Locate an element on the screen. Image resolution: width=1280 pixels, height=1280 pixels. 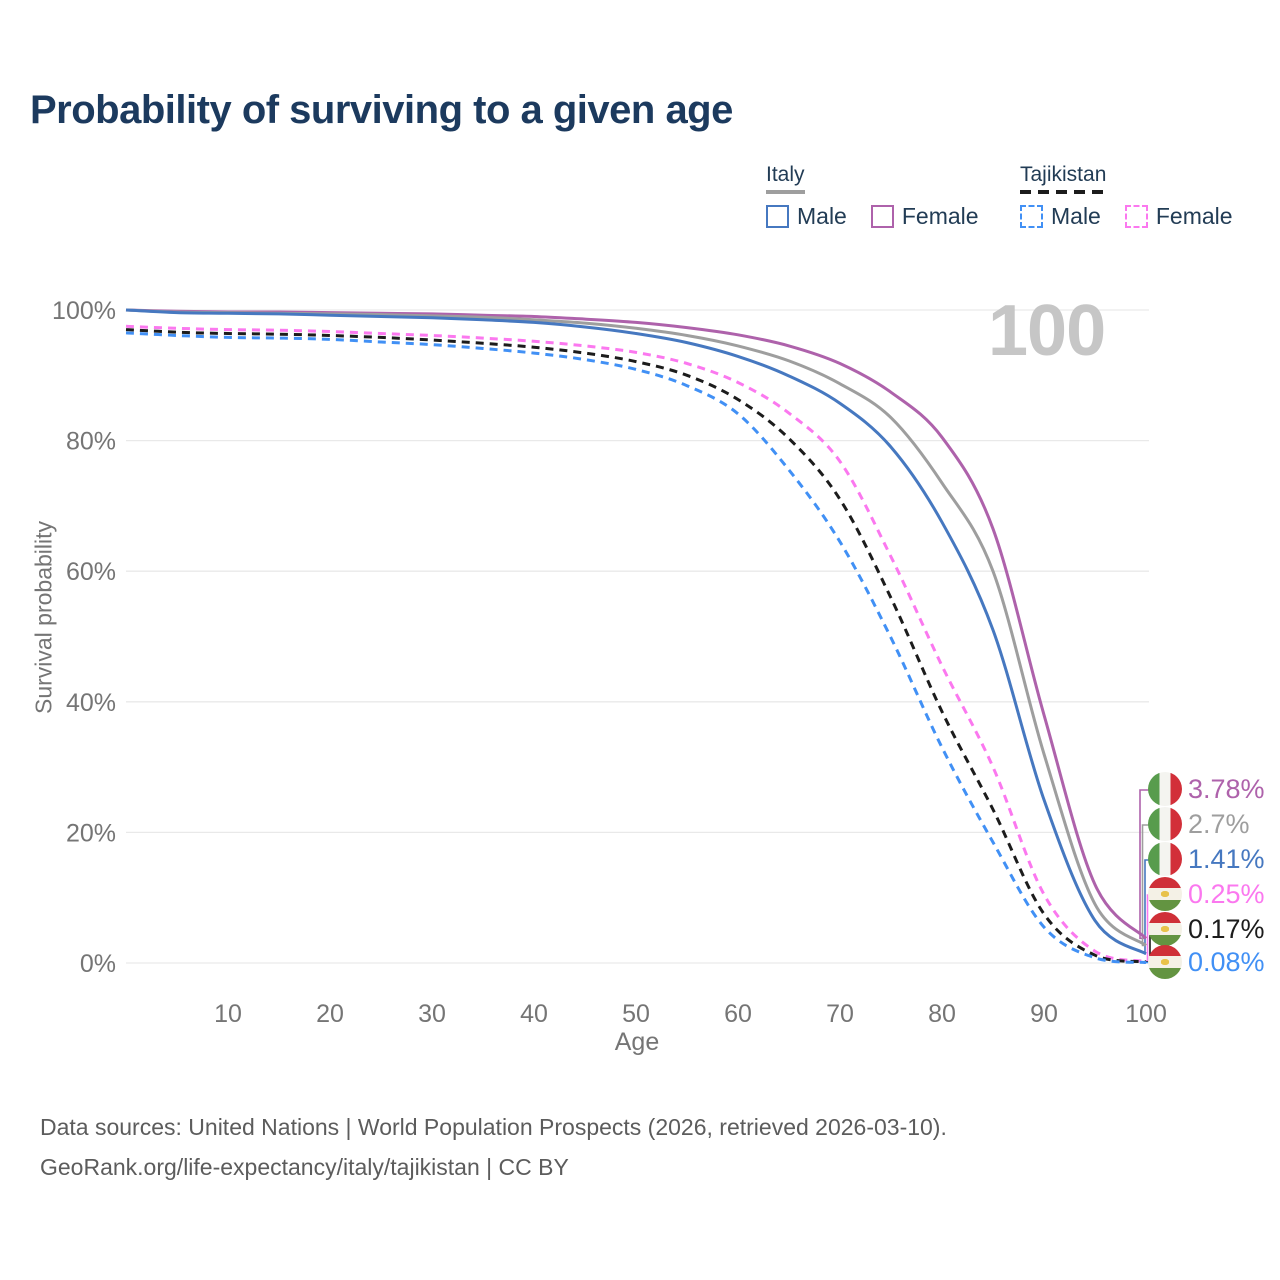
legend-country-tajikistan: Tajikistan is located at coordinates (1063, 178).